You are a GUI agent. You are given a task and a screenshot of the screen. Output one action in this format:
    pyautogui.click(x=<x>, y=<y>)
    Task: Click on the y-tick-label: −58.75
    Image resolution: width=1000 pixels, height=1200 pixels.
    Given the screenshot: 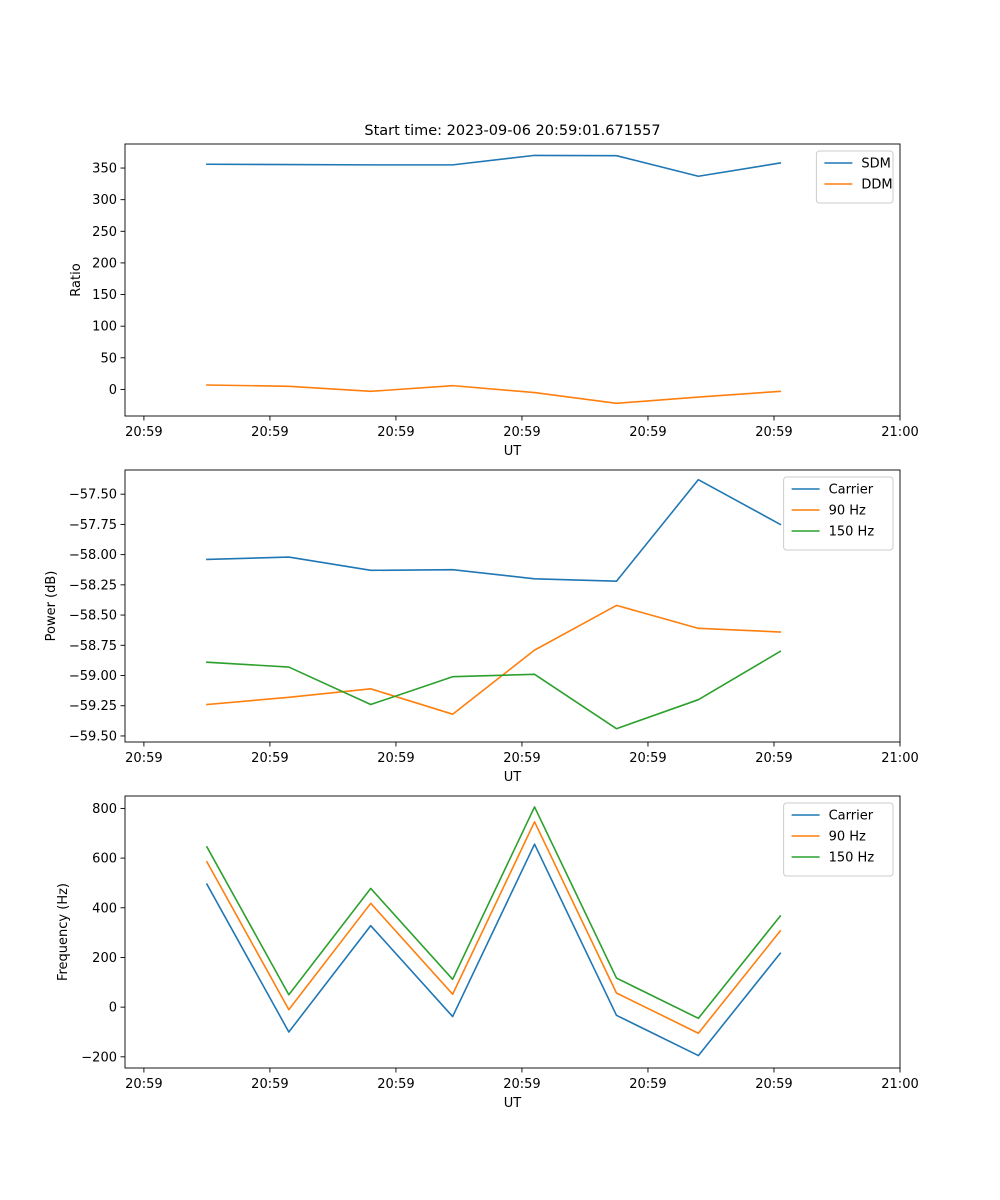 What is the action you would take?
    pyautogui.click(x=93, y=646)
    